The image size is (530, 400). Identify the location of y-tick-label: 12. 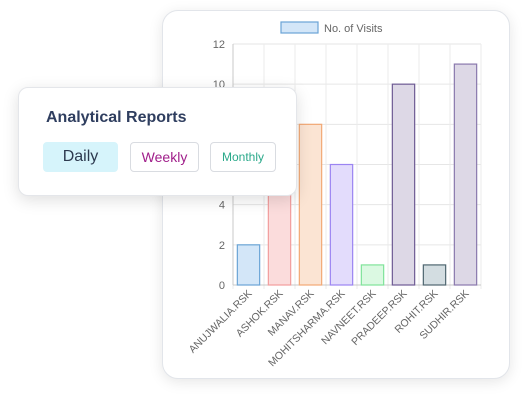
(219, 45).